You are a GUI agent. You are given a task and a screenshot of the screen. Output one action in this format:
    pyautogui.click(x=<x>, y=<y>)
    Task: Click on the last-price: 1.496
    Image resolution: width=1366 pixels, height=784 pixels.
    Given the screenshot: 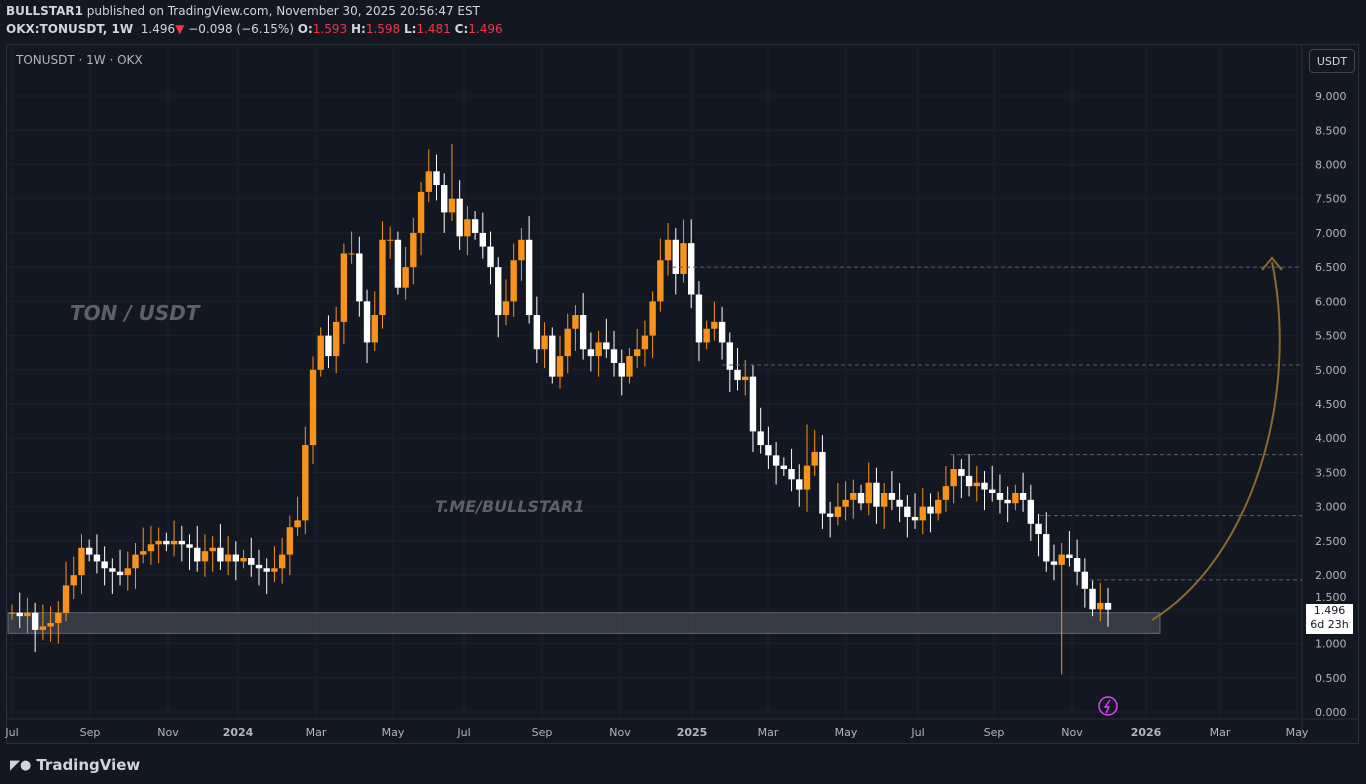 What is the action you would take?
    pyautogui.click(x=158, y=29)
    